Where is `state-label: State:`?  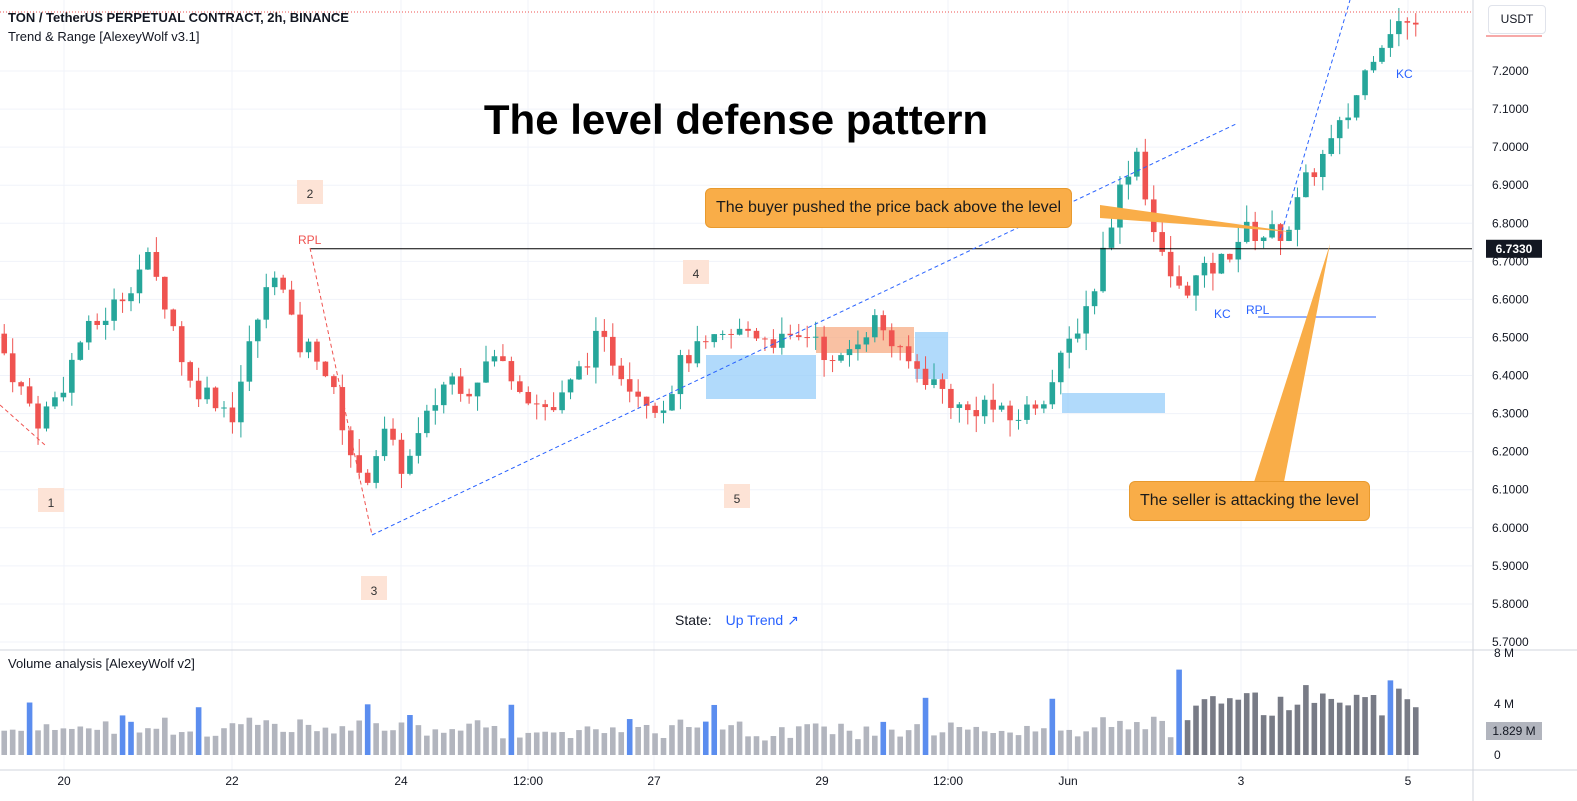 state-label: State: is located at coordinates (693, 620).